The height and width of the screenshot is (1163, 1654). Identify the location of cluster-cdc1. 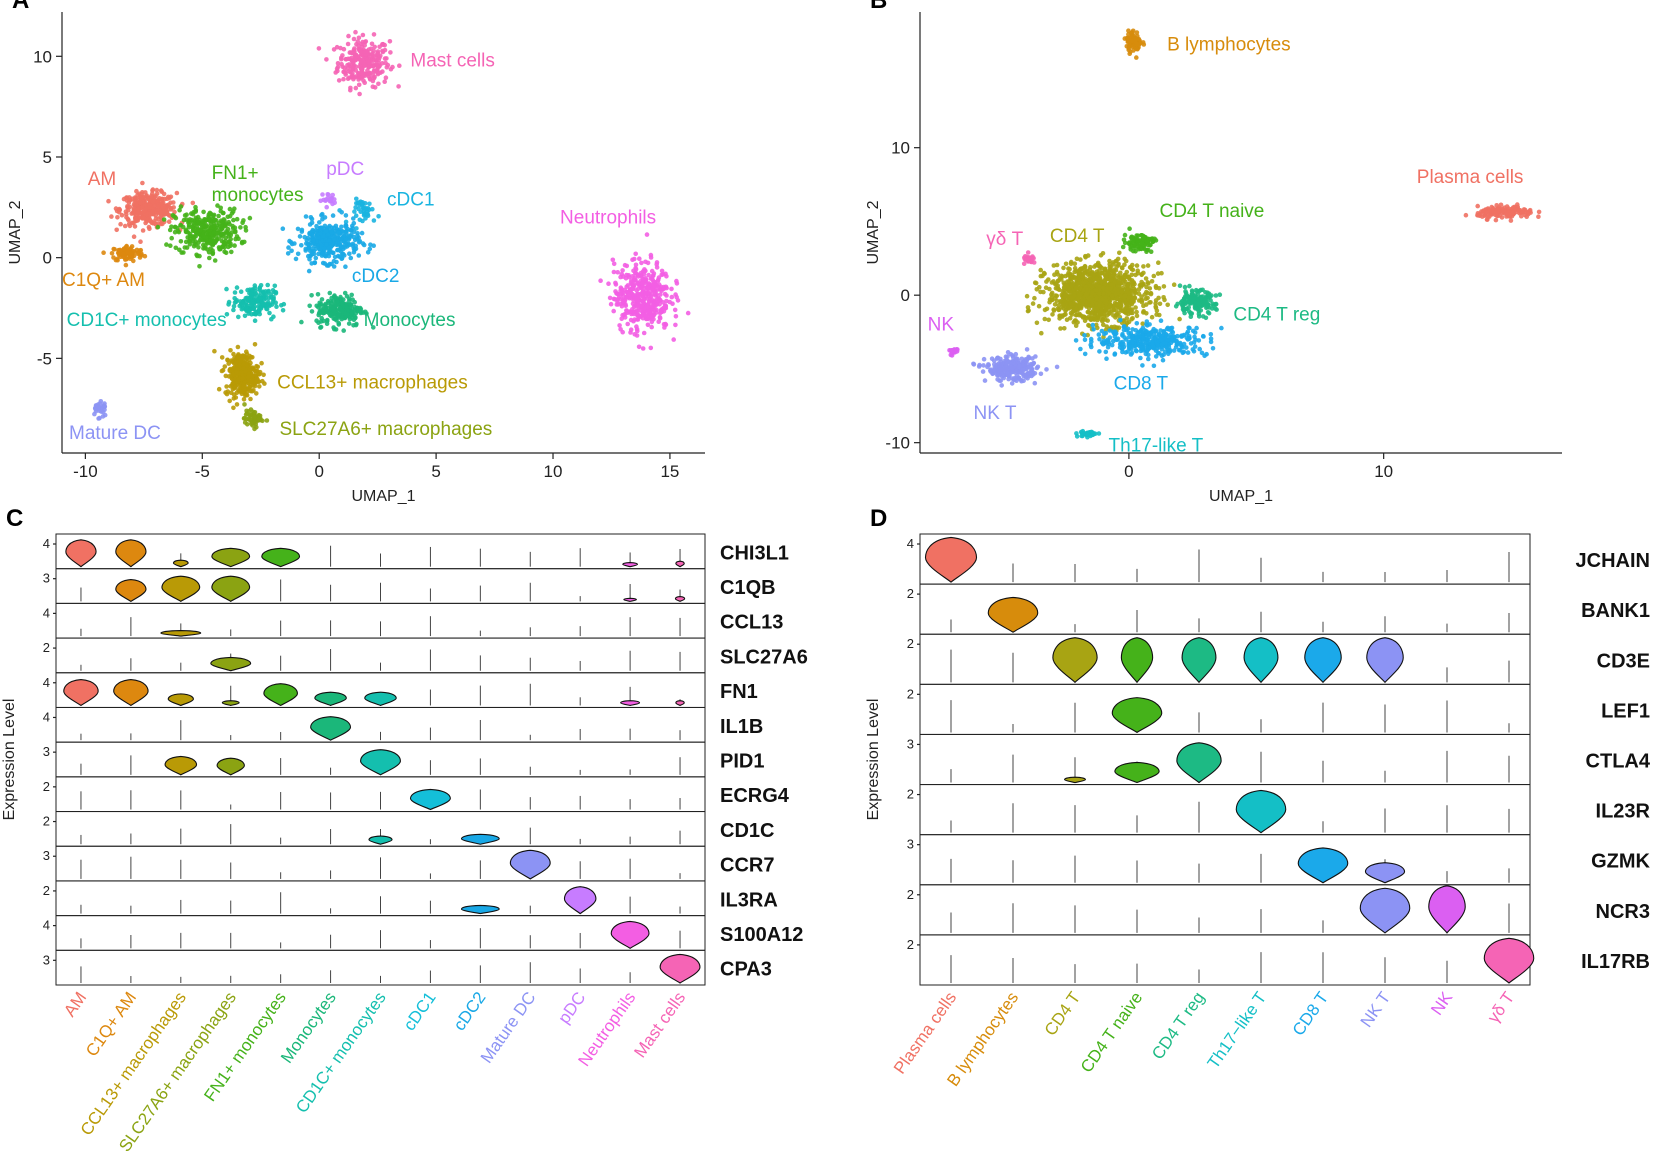
(359, 213).